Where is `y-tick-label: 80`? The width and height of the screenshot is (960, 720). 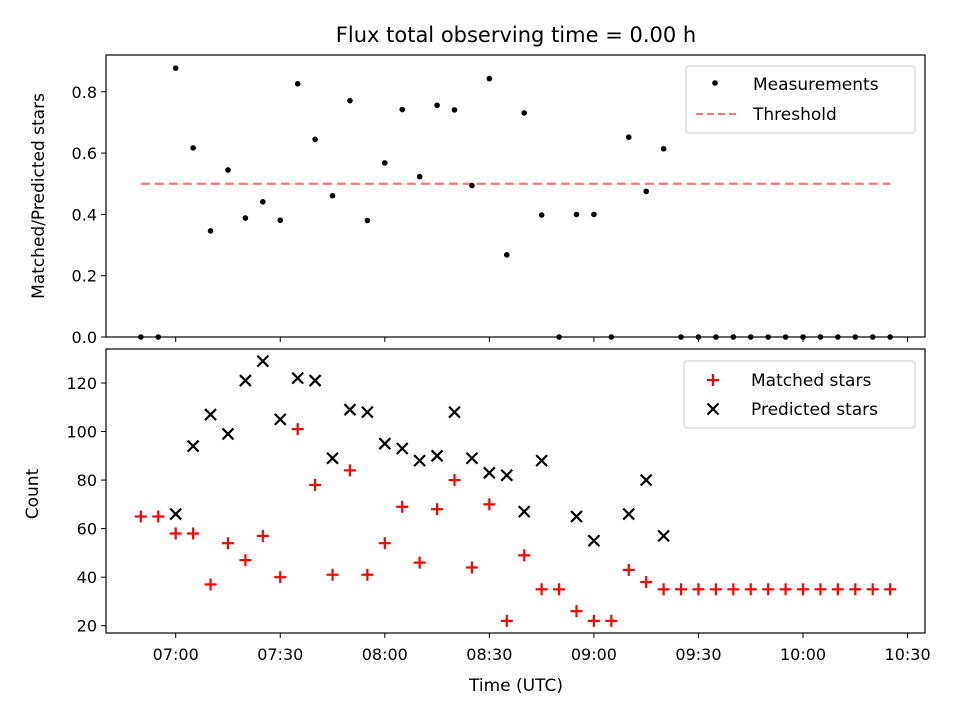
y-tick-label: 80 is located at coordinates (87, 480).